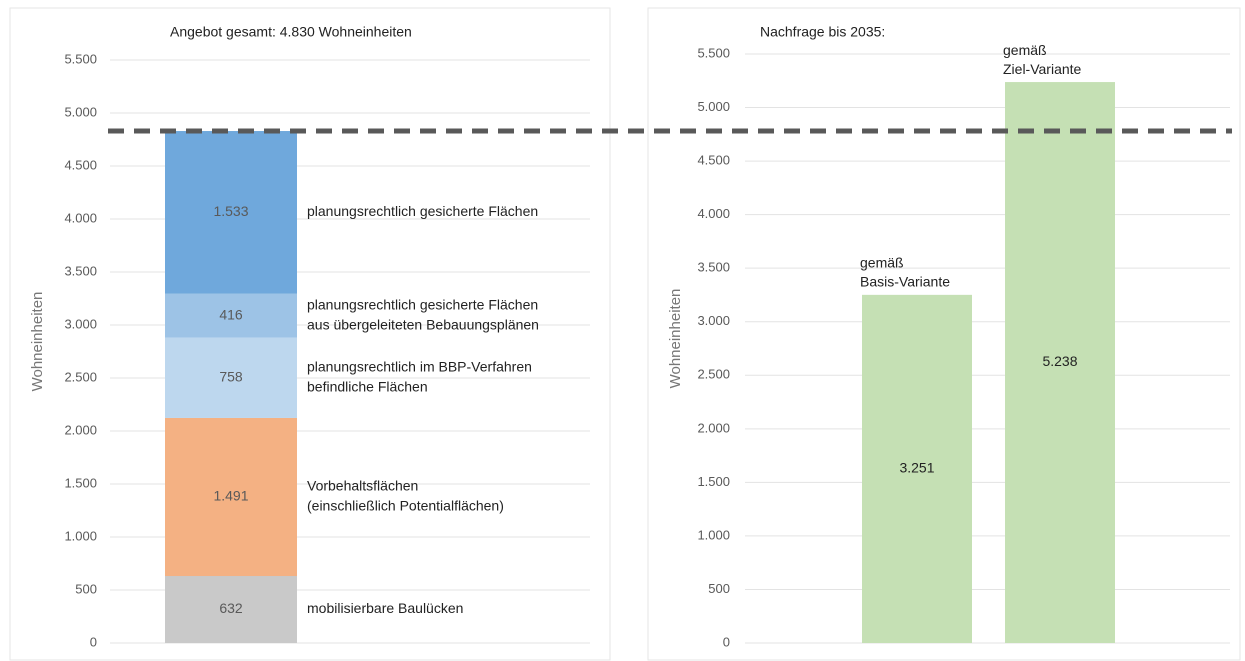 The width and height of the screenshot is (1245, 661). What do you see at coordinates (822, 32) in the screenshot?
I see `chart-title: Nachfrage bis 2035:` at bounding box center [822, 32].